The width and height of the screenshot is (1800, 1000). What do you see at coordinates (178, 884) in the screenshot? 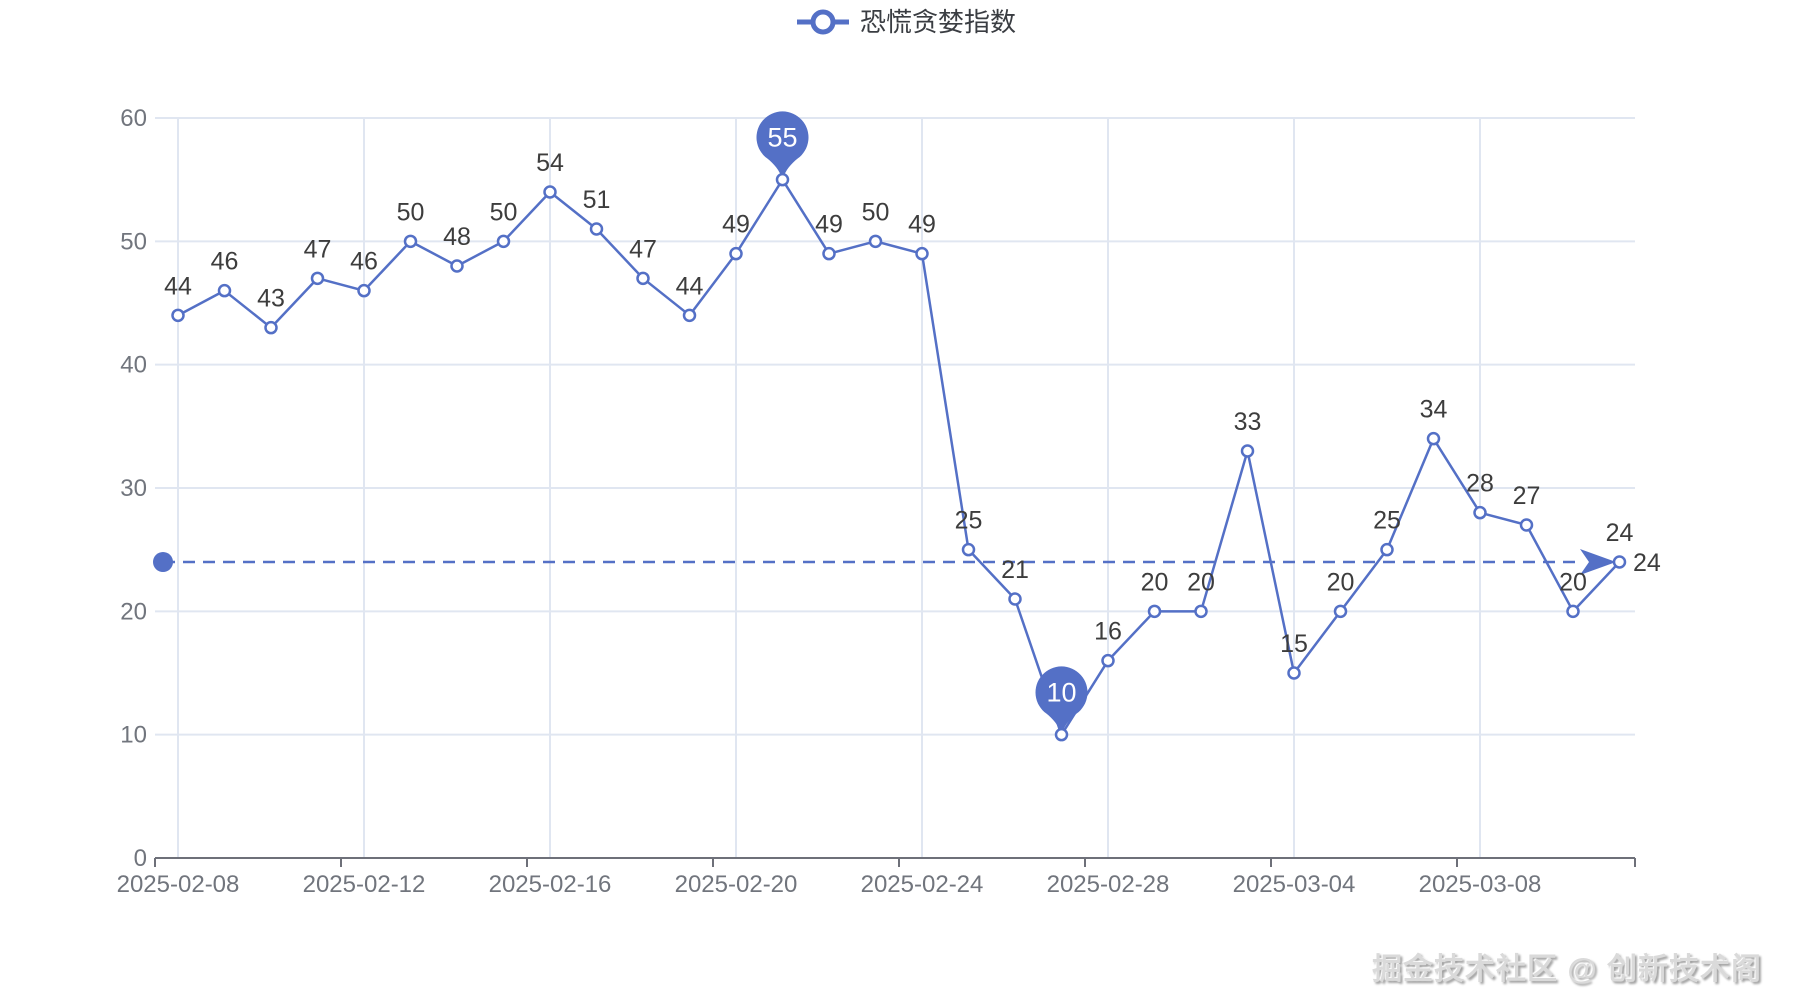
I see `x-tick-label: 2025-02-08` at bounding box center [178, 884].